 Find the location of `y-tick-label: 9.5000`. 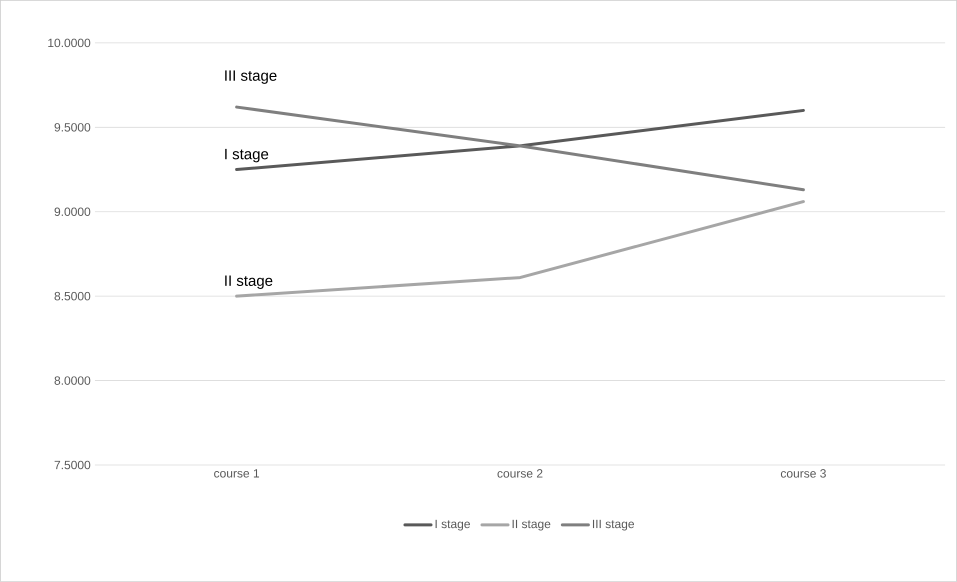

y-tick-label: 9.5000 is located at coordinates (72, 127).